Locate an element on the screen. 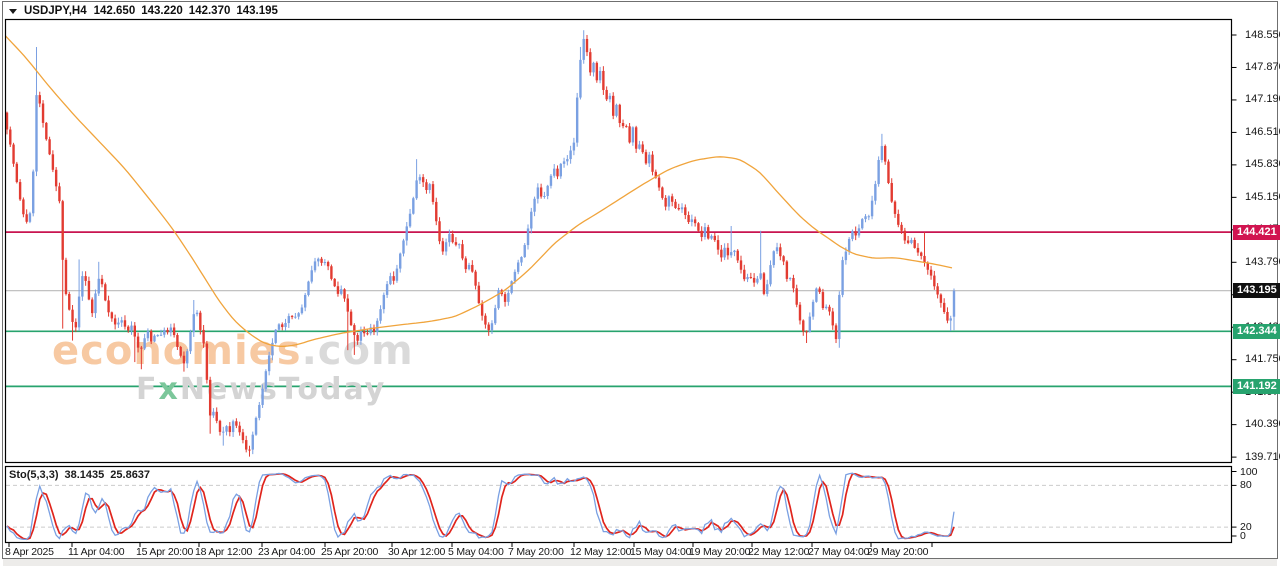 The width and height of the screenshot is (1280, 567). stochastic-lines is located at coordinates (618, 506).